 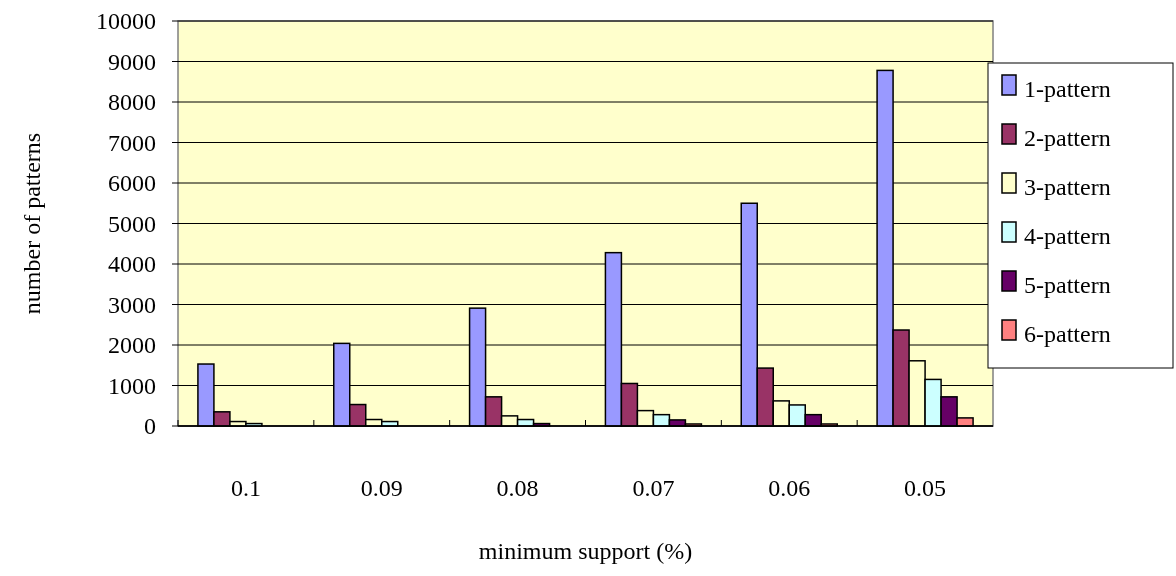 What do you see at coordinates (132, 102) in the screenshot?
I see `y-tick-label: 8000` at bounding box center [132, 102].